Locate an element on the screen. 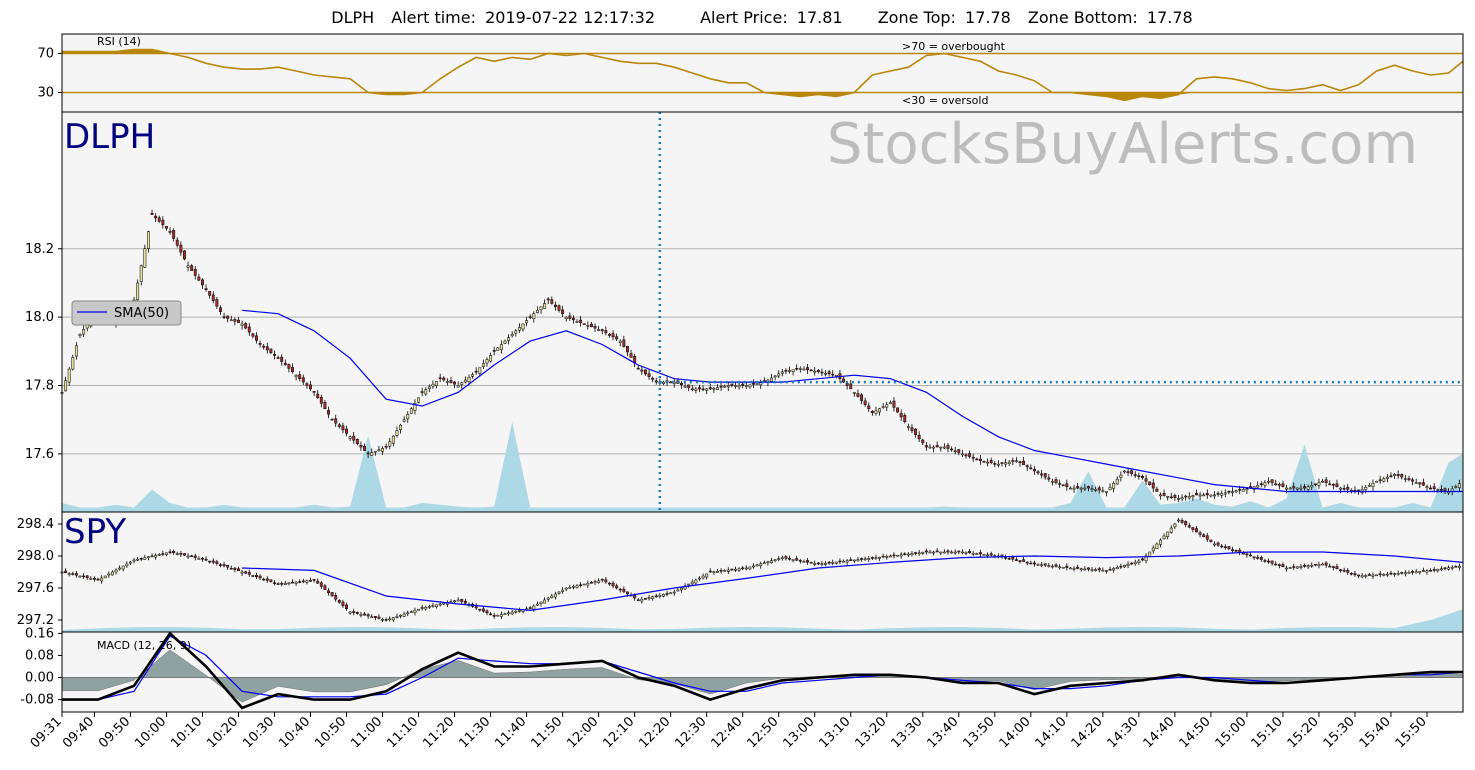 Image resolution: width=1475 pixels, height=770 pixels. sma-legend: SMA(50) is located at coordinates (126, 313).